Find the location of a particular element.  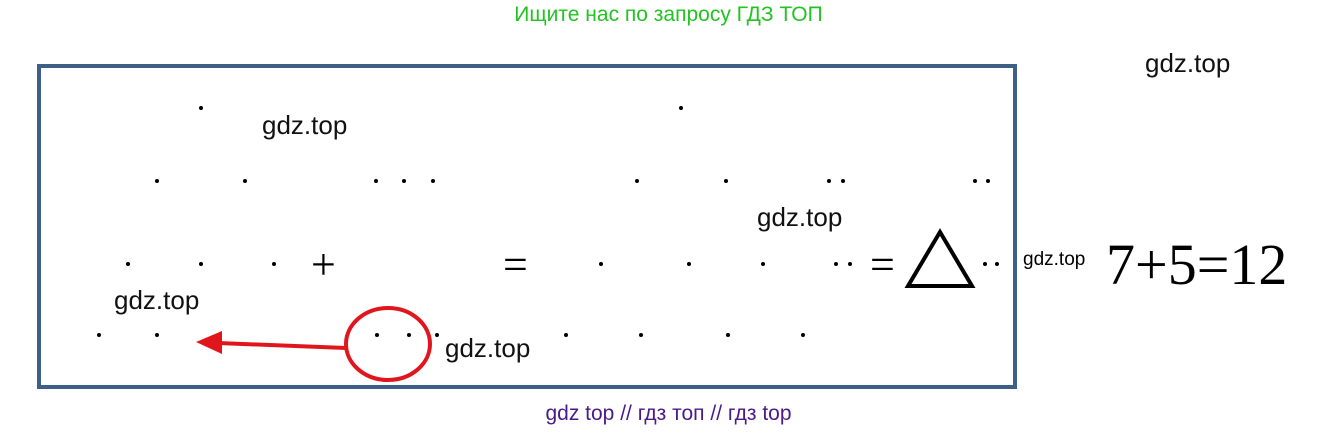

highlight-circle is located at coordinates (388, 344).